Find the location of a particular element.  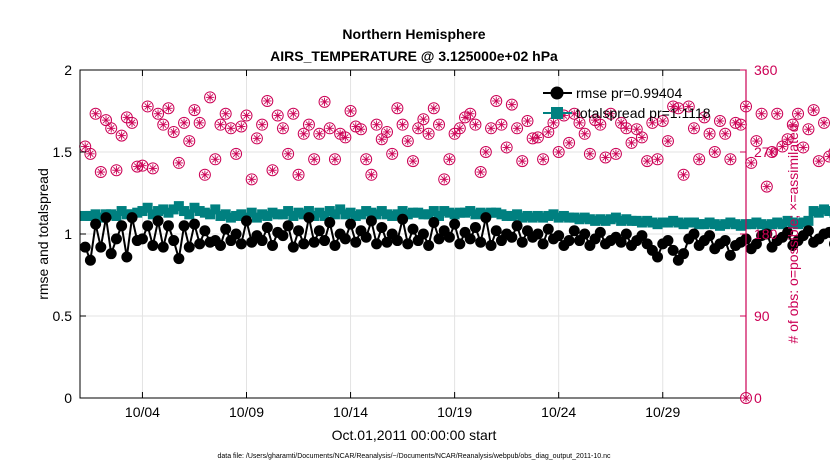

chart-subtitle: AIRS_TEMPERATURE @ 3.125000e+02 hPa is located at coordinates (414, 56).